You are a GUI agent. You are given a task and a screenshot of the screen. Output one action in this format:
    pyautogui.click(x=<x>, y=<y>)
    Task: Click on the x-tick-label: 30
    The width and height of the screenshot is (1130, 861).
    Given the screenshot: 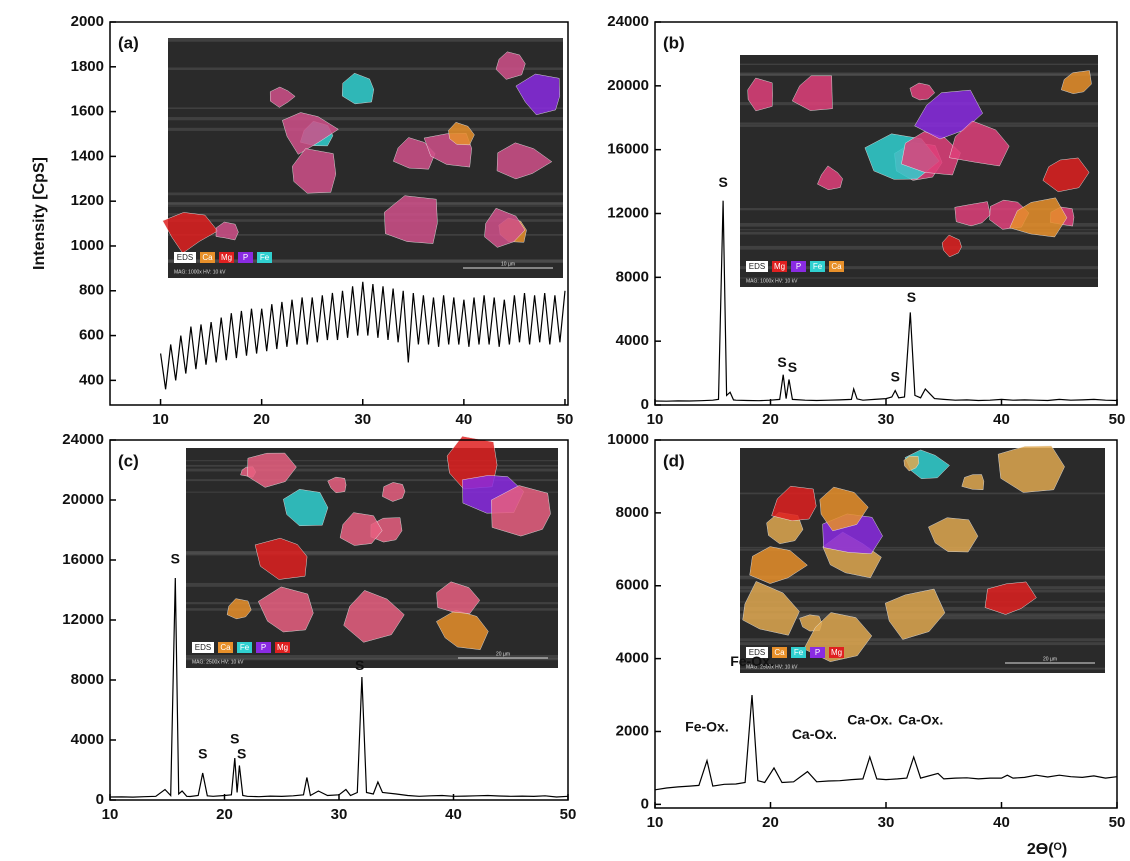 What is the action you would take?
    pyautogui.click(x=339, y=814)
    